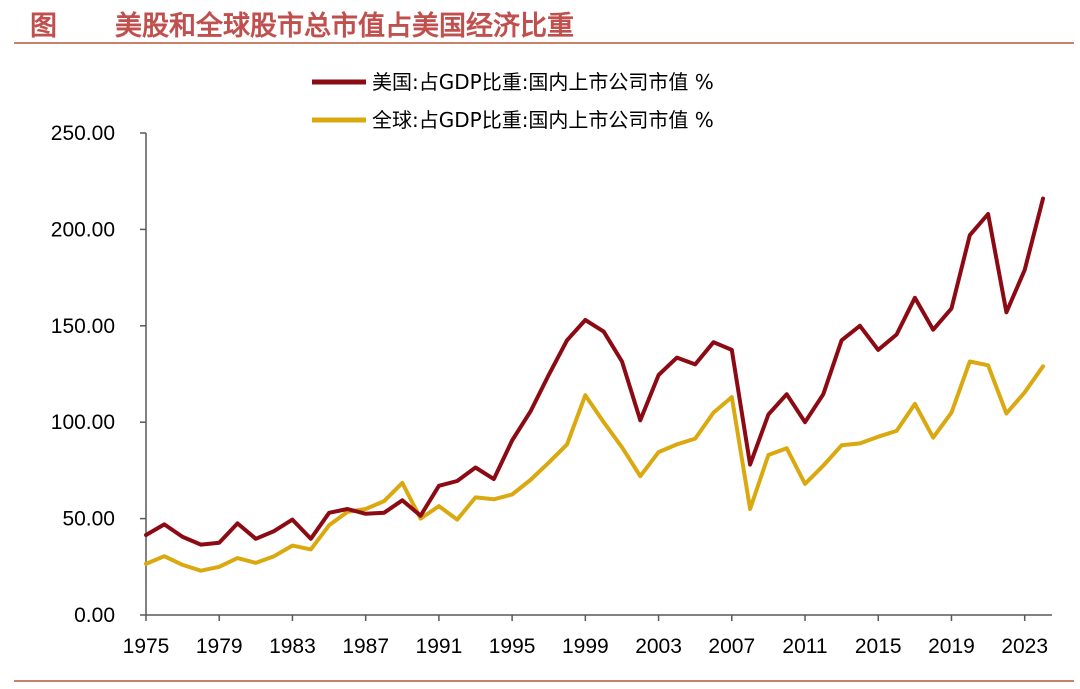 This screenshot has height=689, width=1080. What do you see at coordinates (1024, 646) in the screenshot?
I see `x-tick-label: 2023` at bounding box center [1024, 646].